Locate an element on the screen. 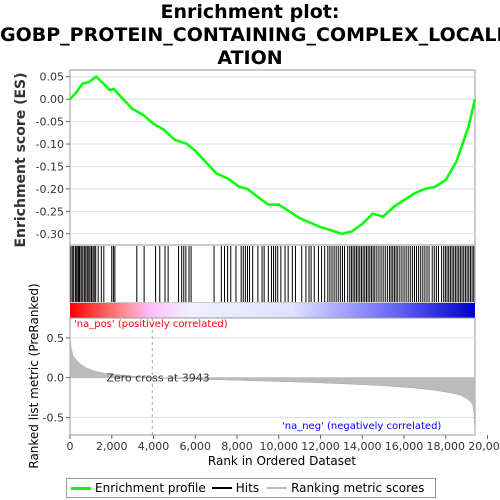 The height and width of the screenshot is (500, 500). title-line-3: ATION is located at coordinates (250, 58).